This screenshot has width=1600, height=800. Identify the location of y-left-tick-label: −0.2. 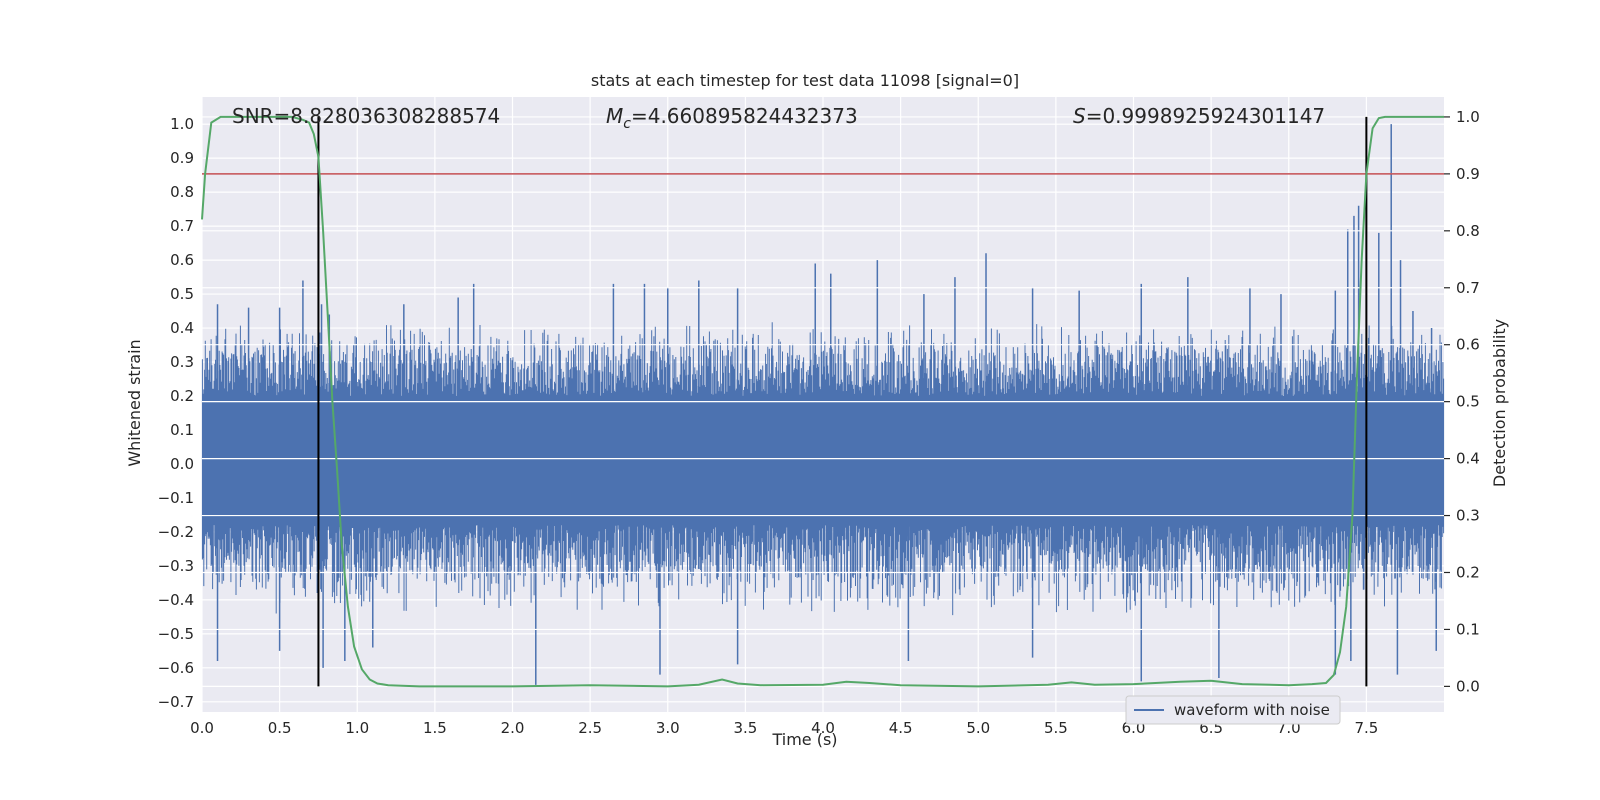
(176, 532).